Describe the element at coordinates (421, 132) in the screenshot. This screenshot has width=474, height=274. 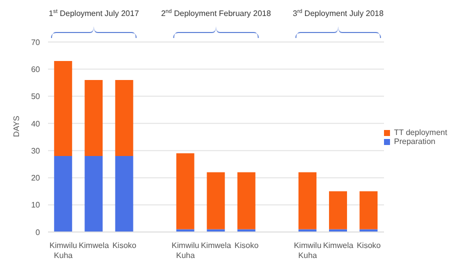
I see `legend-label: TT deployment` at that location.